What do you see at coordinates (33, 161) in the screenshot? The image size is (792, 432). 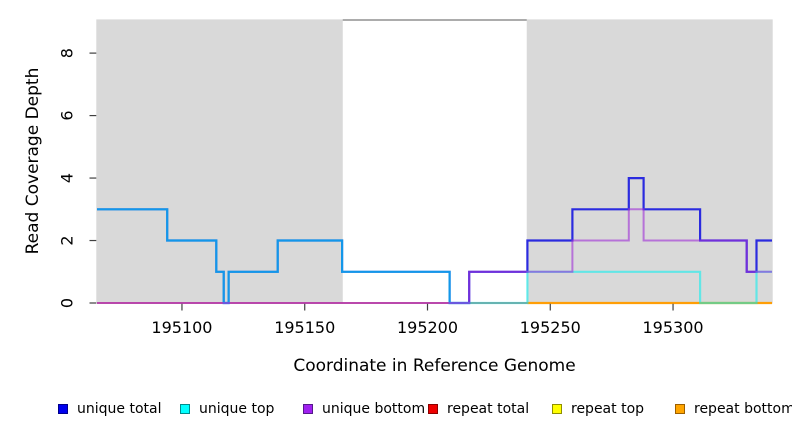 I see `y-axis-title: Read Coverage Depth` at bounding box center [33, 161].